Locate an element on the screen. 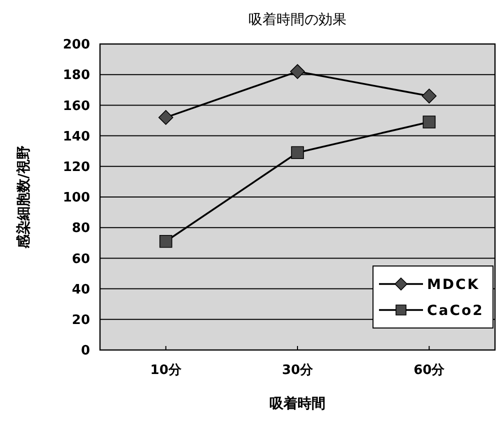 This screenshot has width=503, height=424. y-tick-label: 0 is located at coordinates (85, 351).